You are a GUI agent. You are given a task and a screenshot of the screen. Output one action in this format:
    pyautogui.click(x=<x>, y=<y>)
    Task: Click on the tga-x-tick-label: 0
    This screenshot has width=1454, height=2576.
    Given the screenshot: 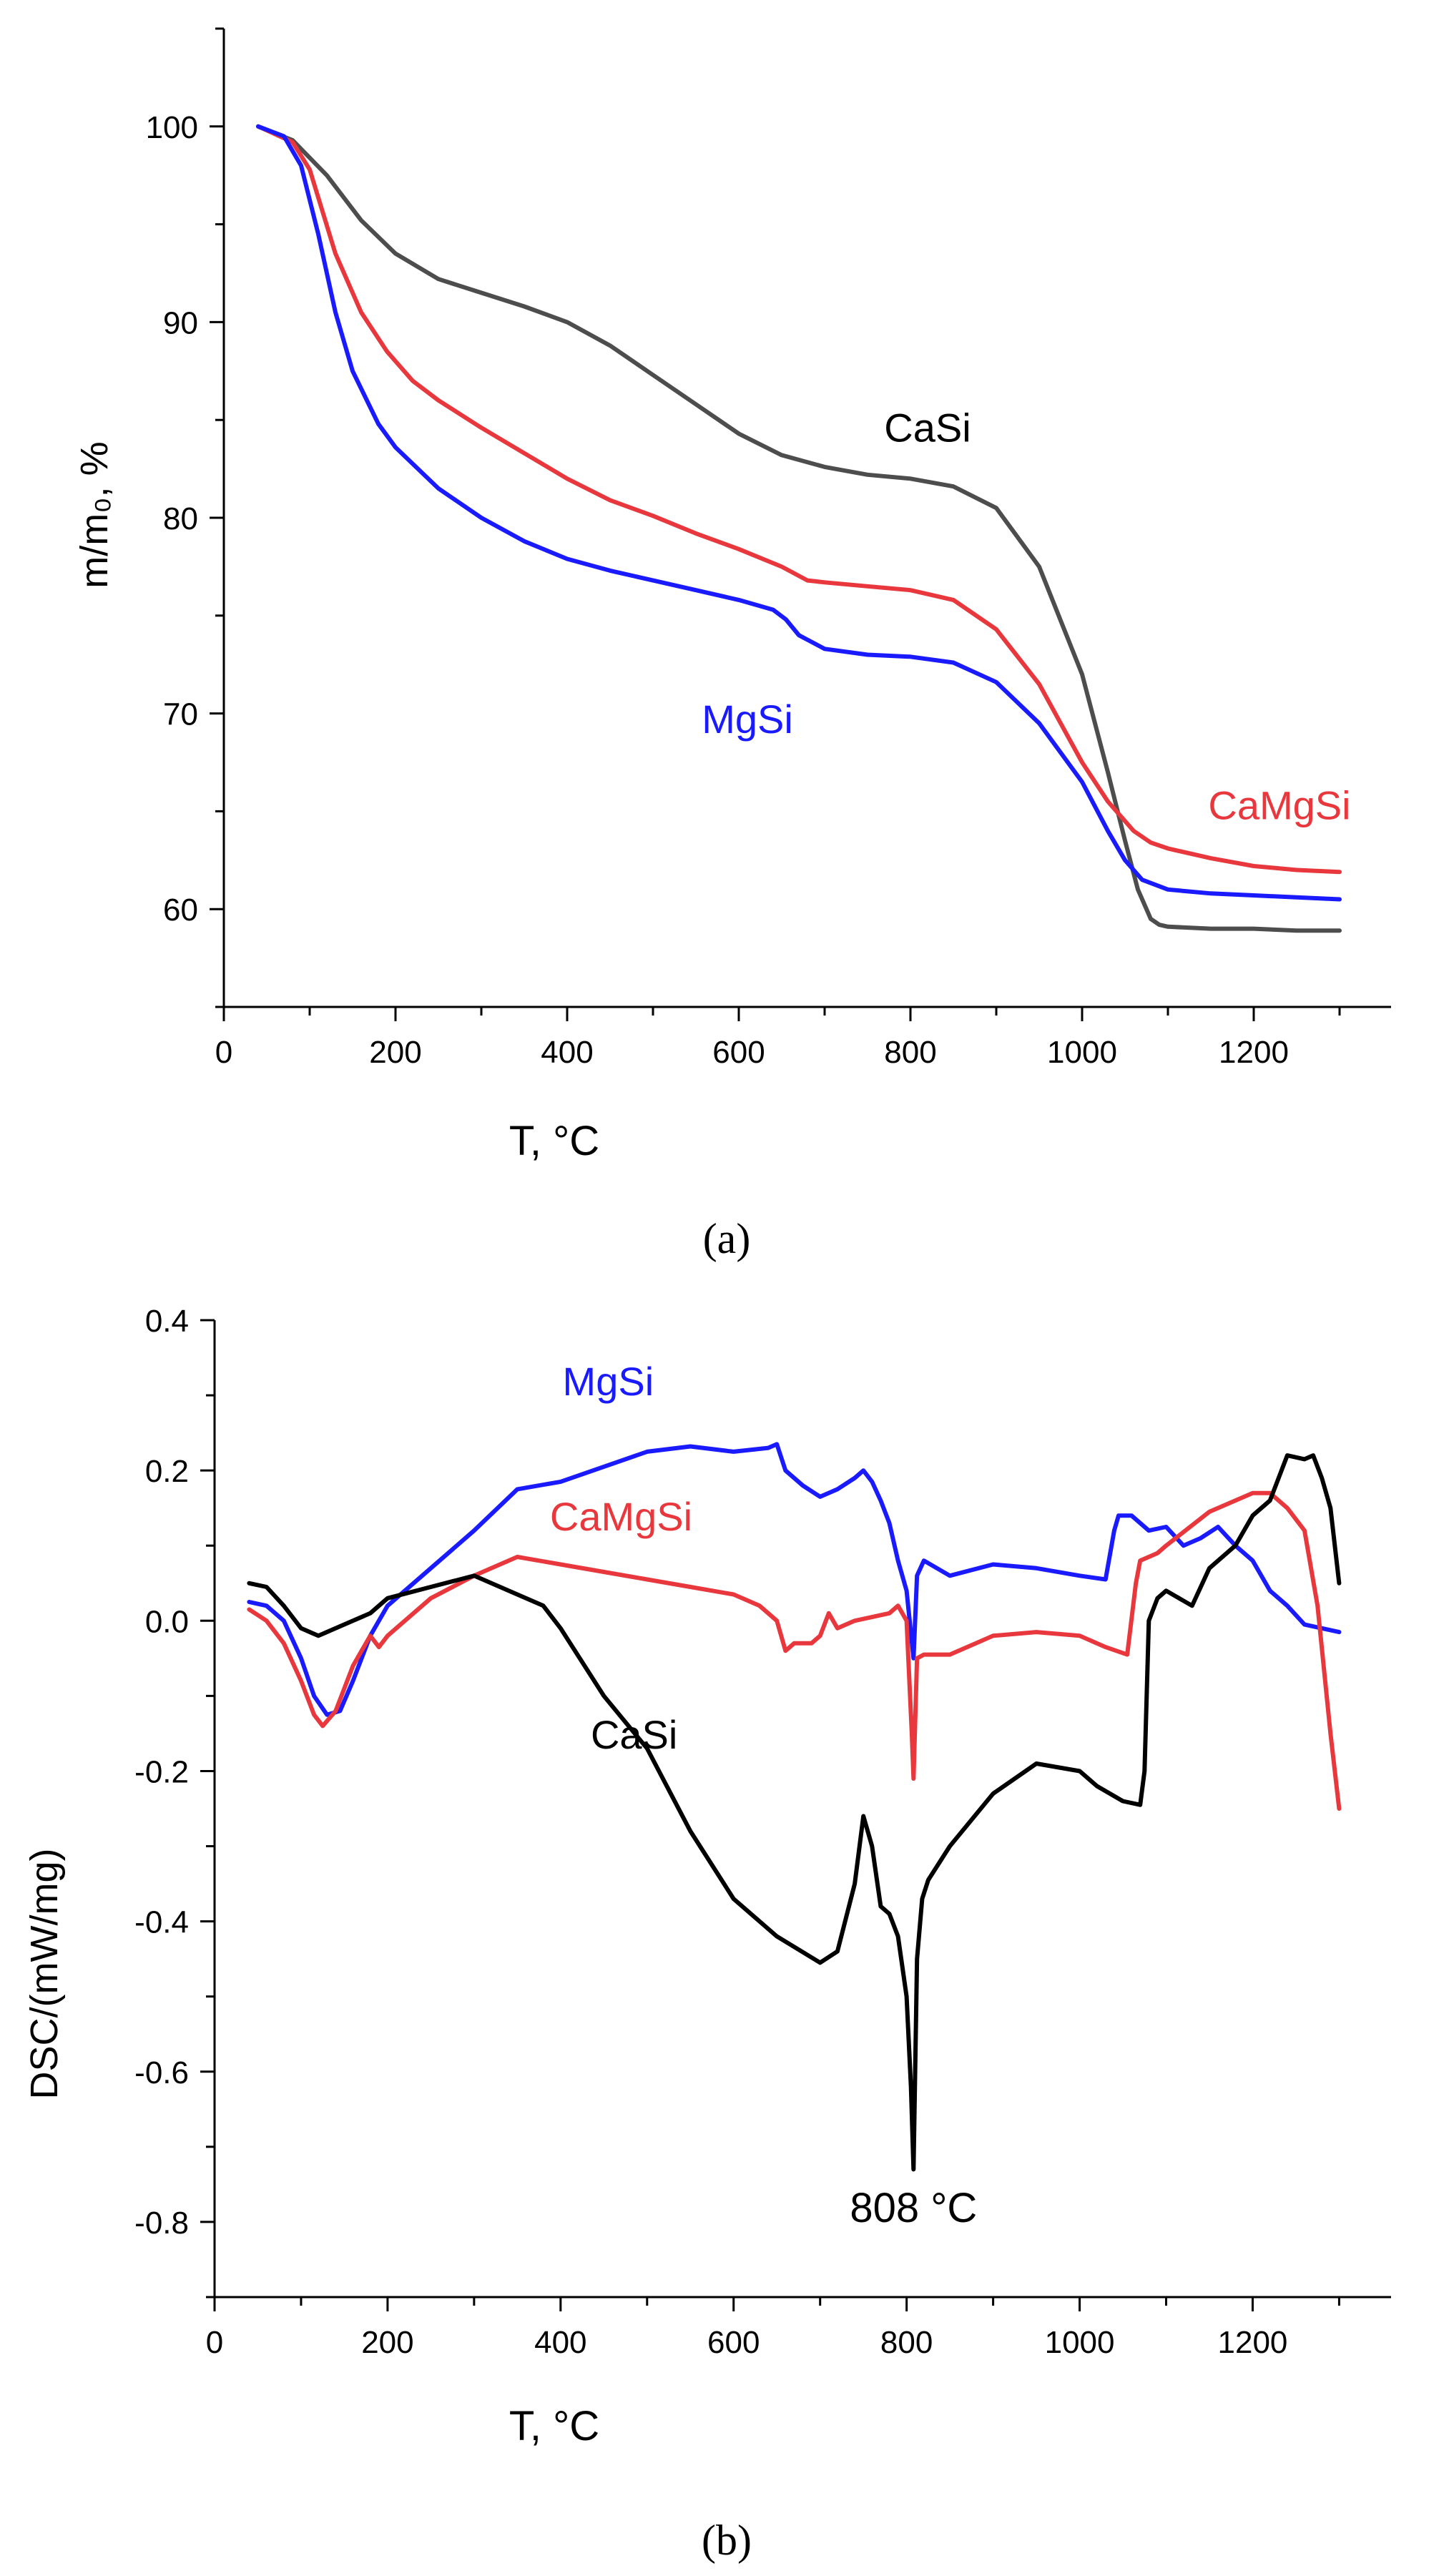 What is the action you would take?
    pyautogui.click(x=224, y=1053)
    